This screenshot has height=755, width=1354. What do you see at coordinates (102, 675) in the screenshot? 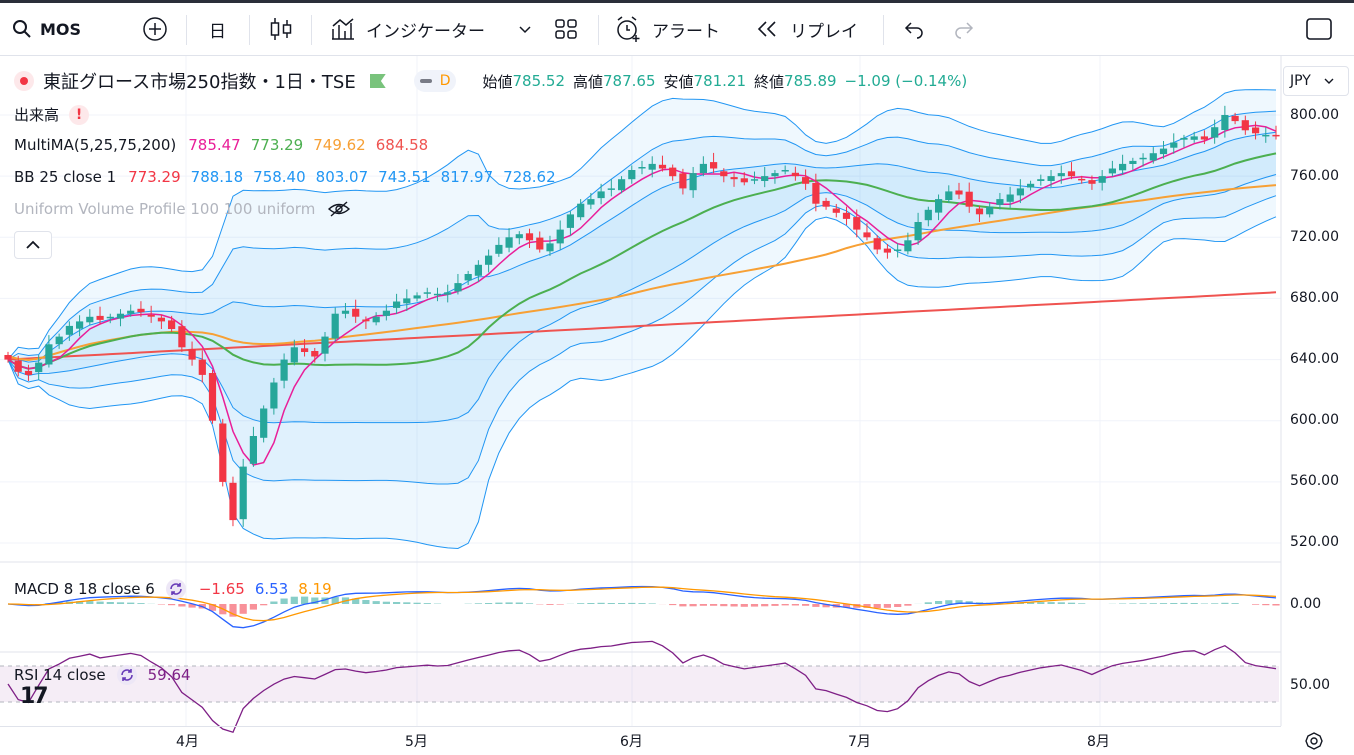
I see `rsi-legend: RSI 14 close 59.64` at bounding box center [102, 675].